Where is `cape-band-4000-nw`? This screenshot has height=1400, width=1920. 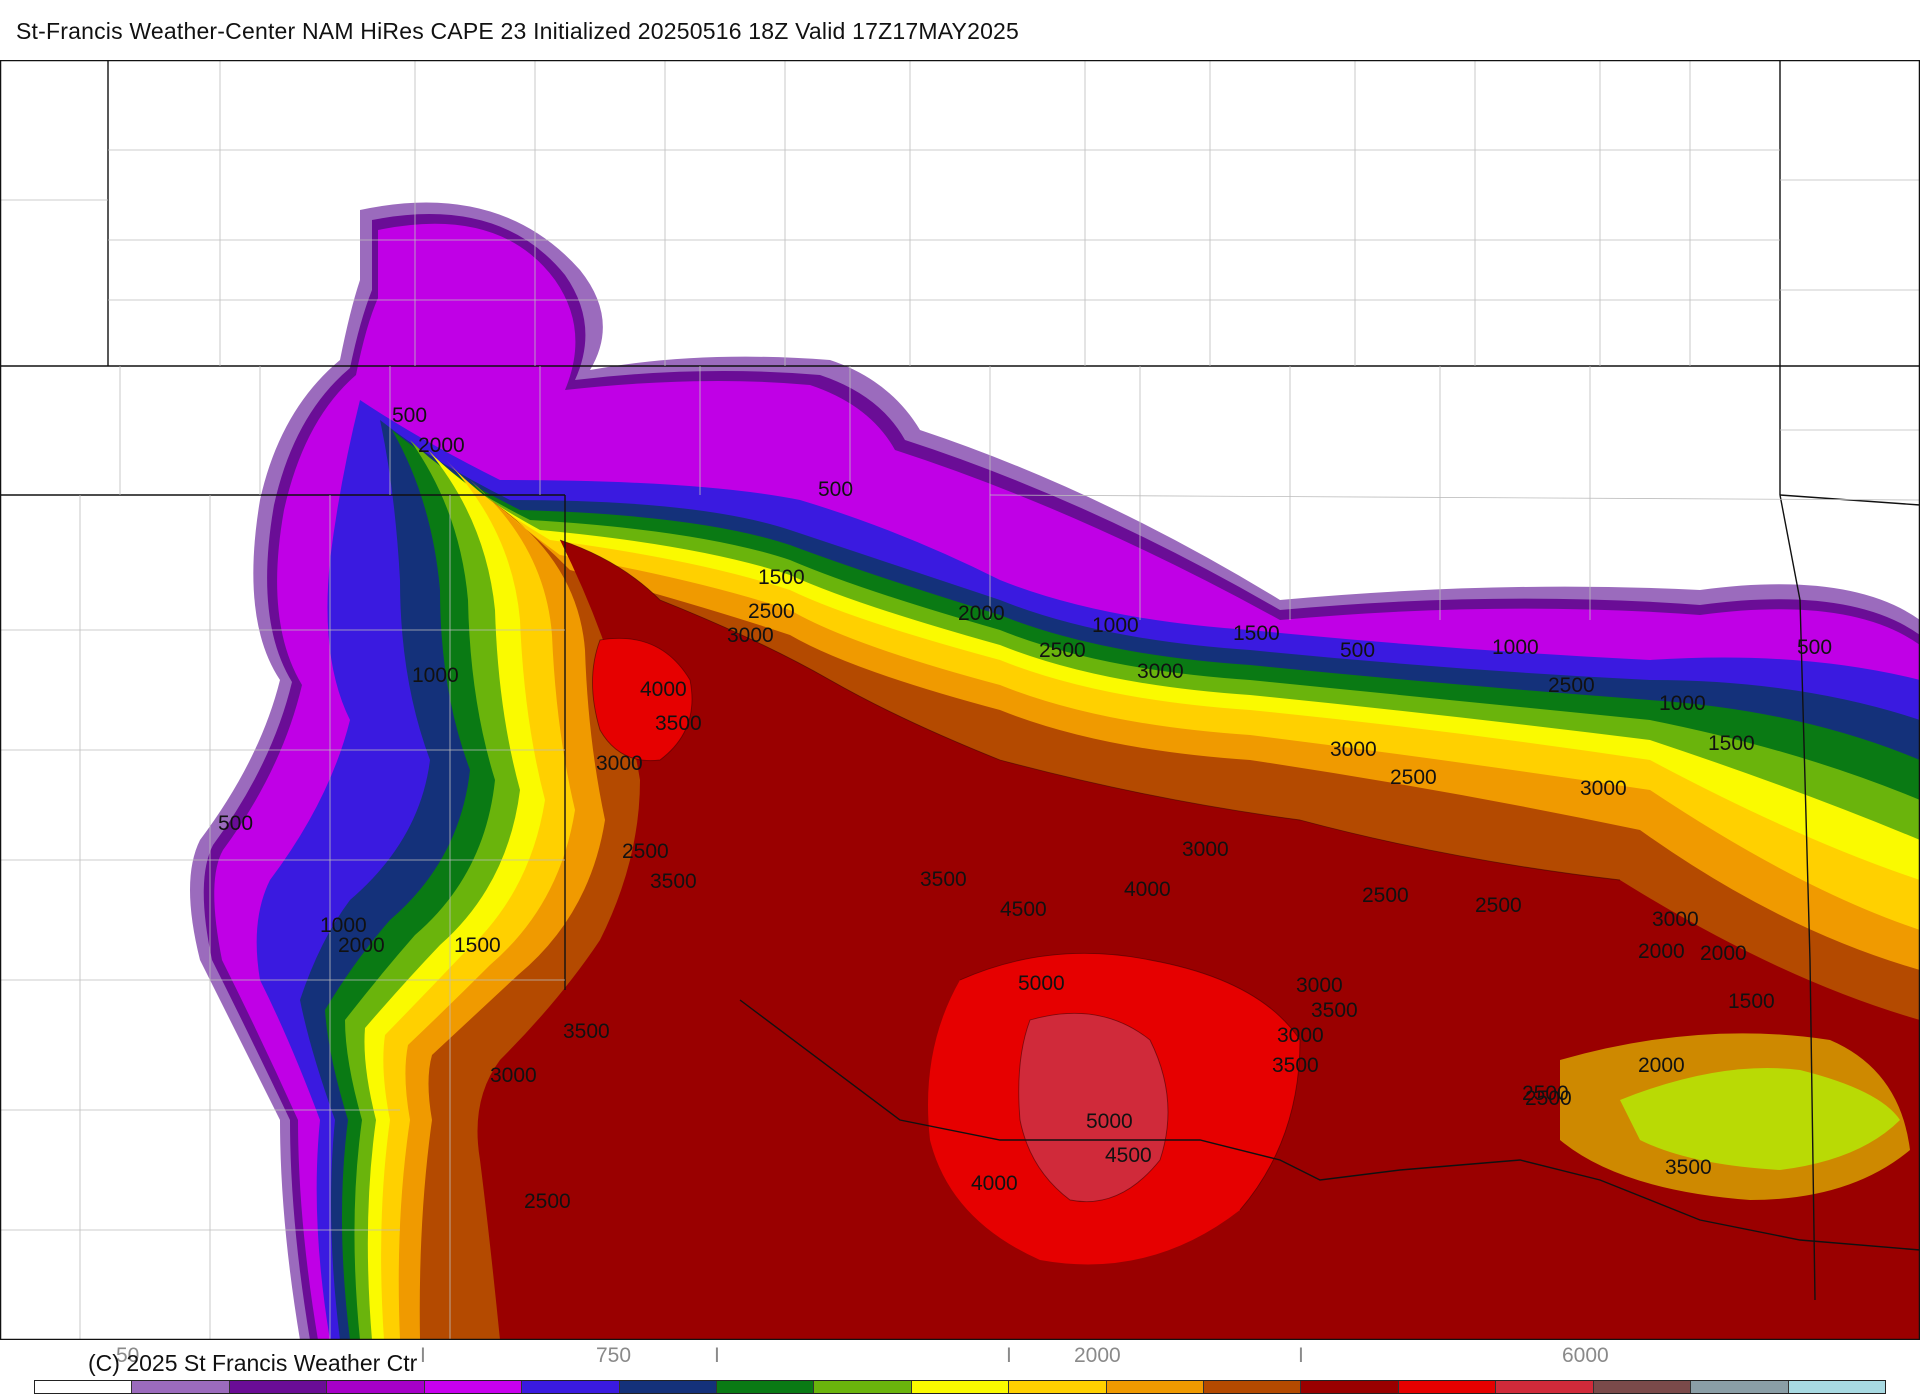
cape-band-4000-nw is located at coordinates (642, 699).